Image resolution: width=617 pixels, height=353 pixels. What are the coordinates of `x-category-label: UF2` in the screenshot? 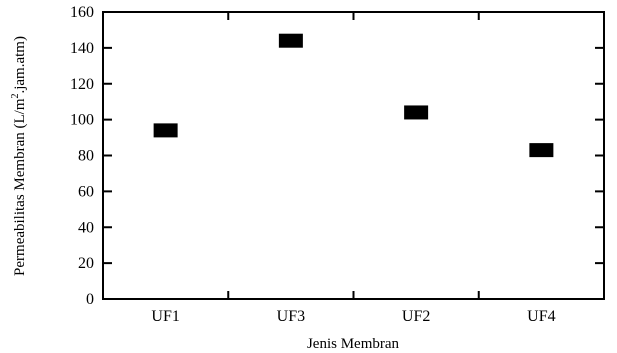 It's located at (416, 316).